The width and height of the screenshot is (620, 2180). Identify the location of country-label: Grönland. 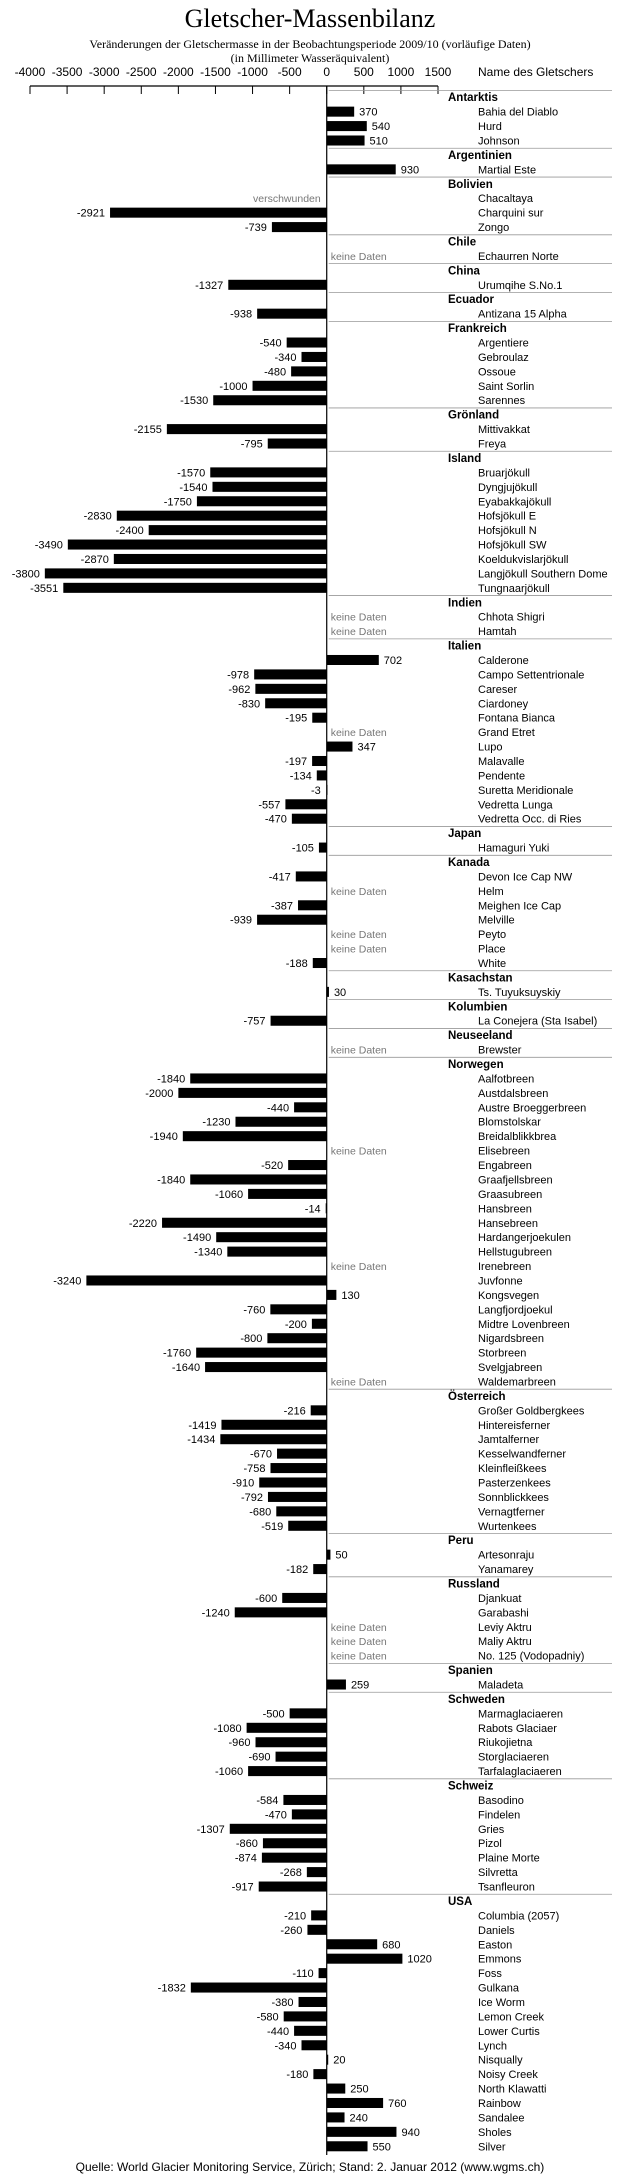
(473, 416).